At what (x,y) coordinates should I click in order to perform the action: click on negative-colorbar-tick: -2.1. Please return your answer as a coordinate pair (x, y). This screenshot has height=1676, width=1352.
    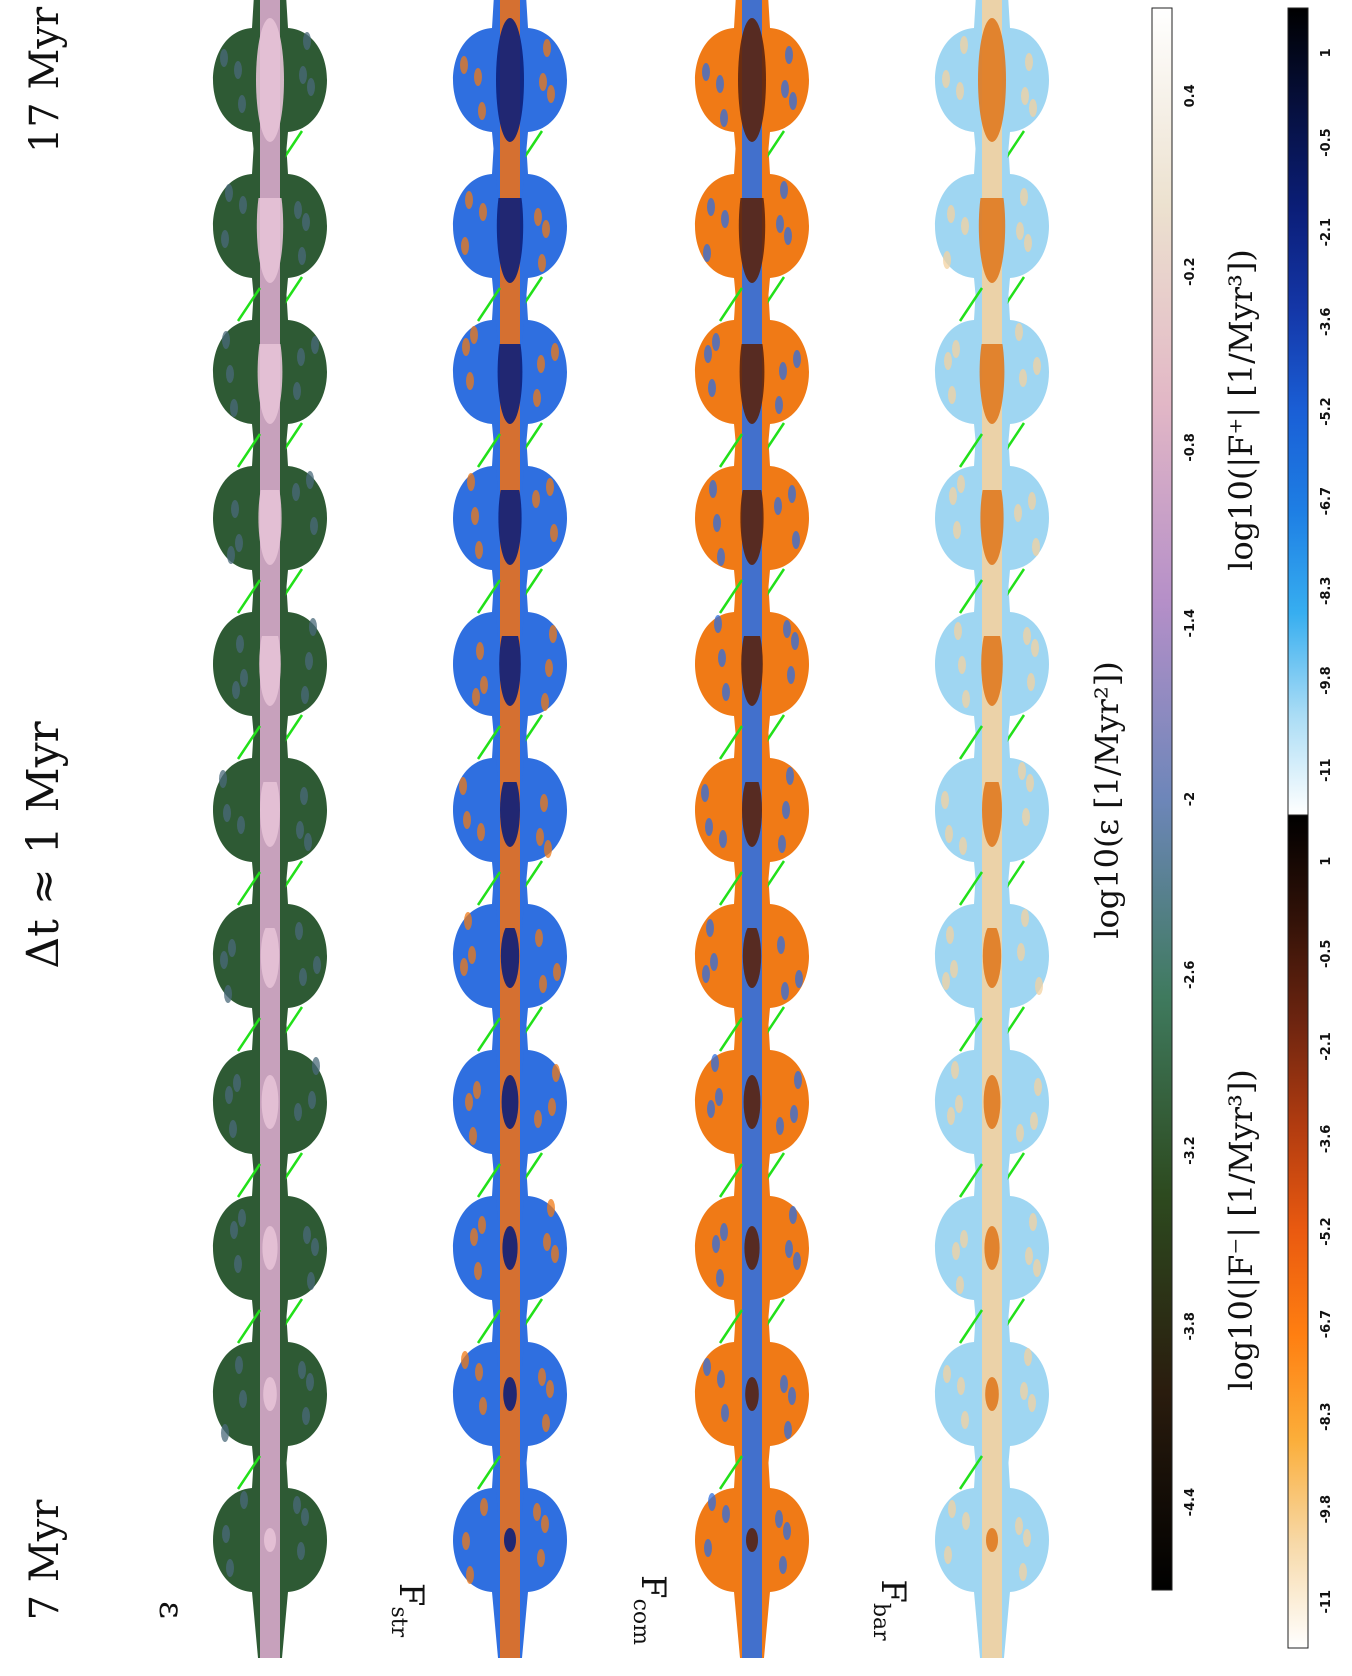
    Looking at the image, I should click on (1326, 1046).